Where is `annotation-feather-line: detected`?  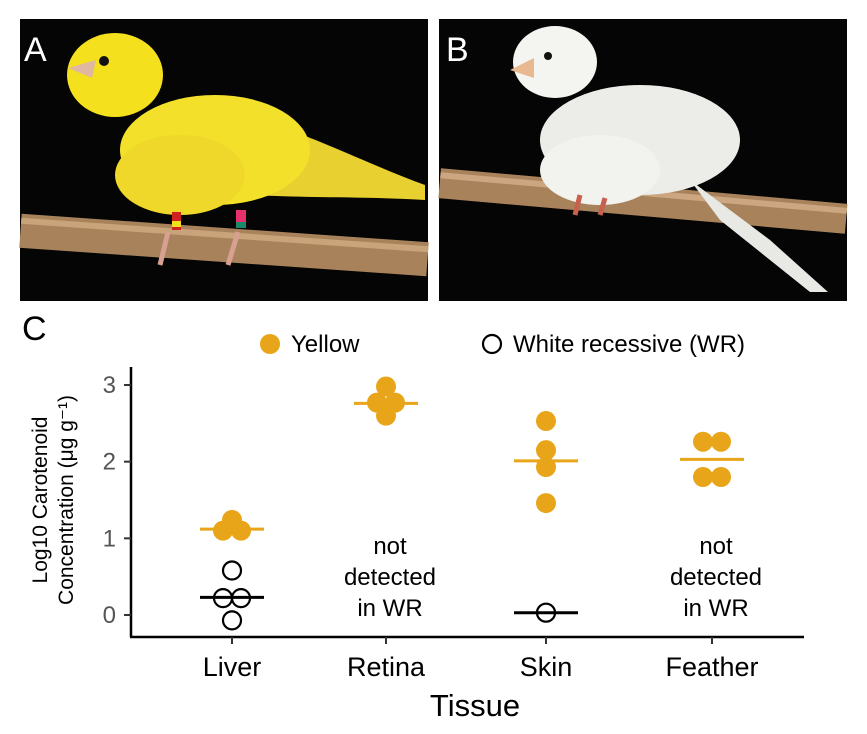
annotation-feather-line: detected is located at coordinates (716, 577).